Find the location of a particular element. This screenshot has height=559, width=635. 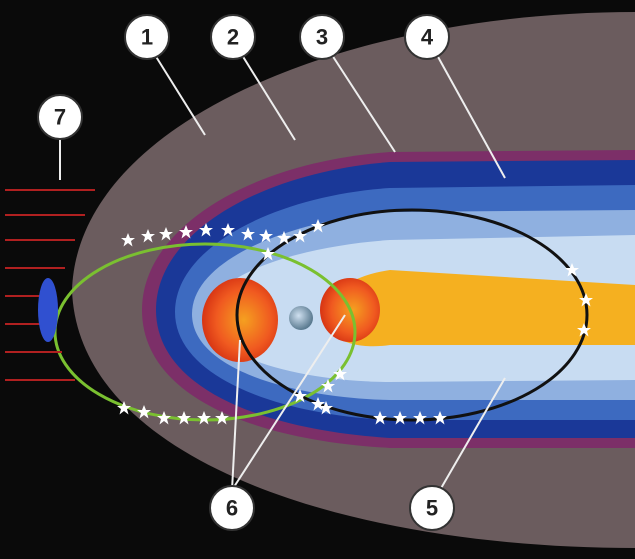

earth is located at coordinates (301, 318).